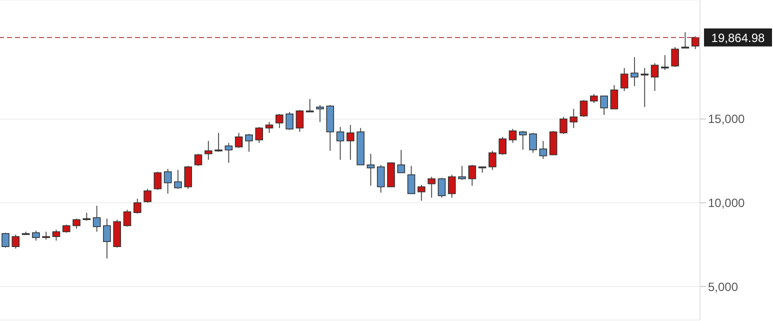  What do you see at coordinates (727, 119) in the screenshot?
I see `y-tick-label: 15,000` at bounding box center [727, 119].